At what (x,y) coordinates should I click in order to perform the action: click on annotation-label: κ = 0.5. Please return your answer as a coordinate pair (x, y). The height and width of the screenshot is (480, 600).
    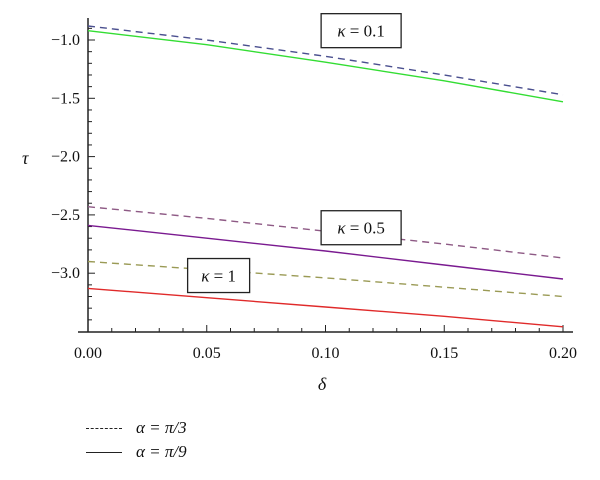
    Looking at the image, I should click on (361, 228).